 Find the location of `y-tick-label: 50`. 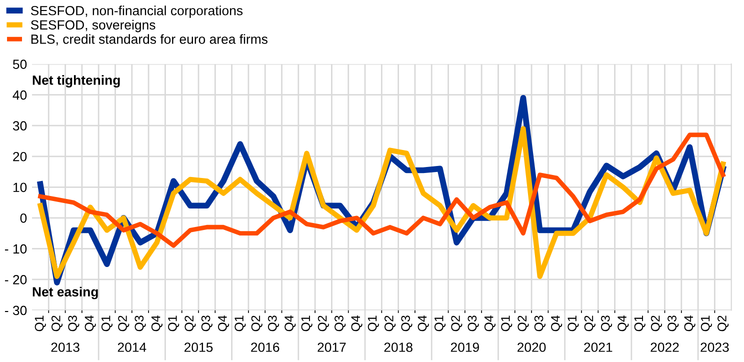

y-tick-label: 50 is located at coordinates (19, 64).